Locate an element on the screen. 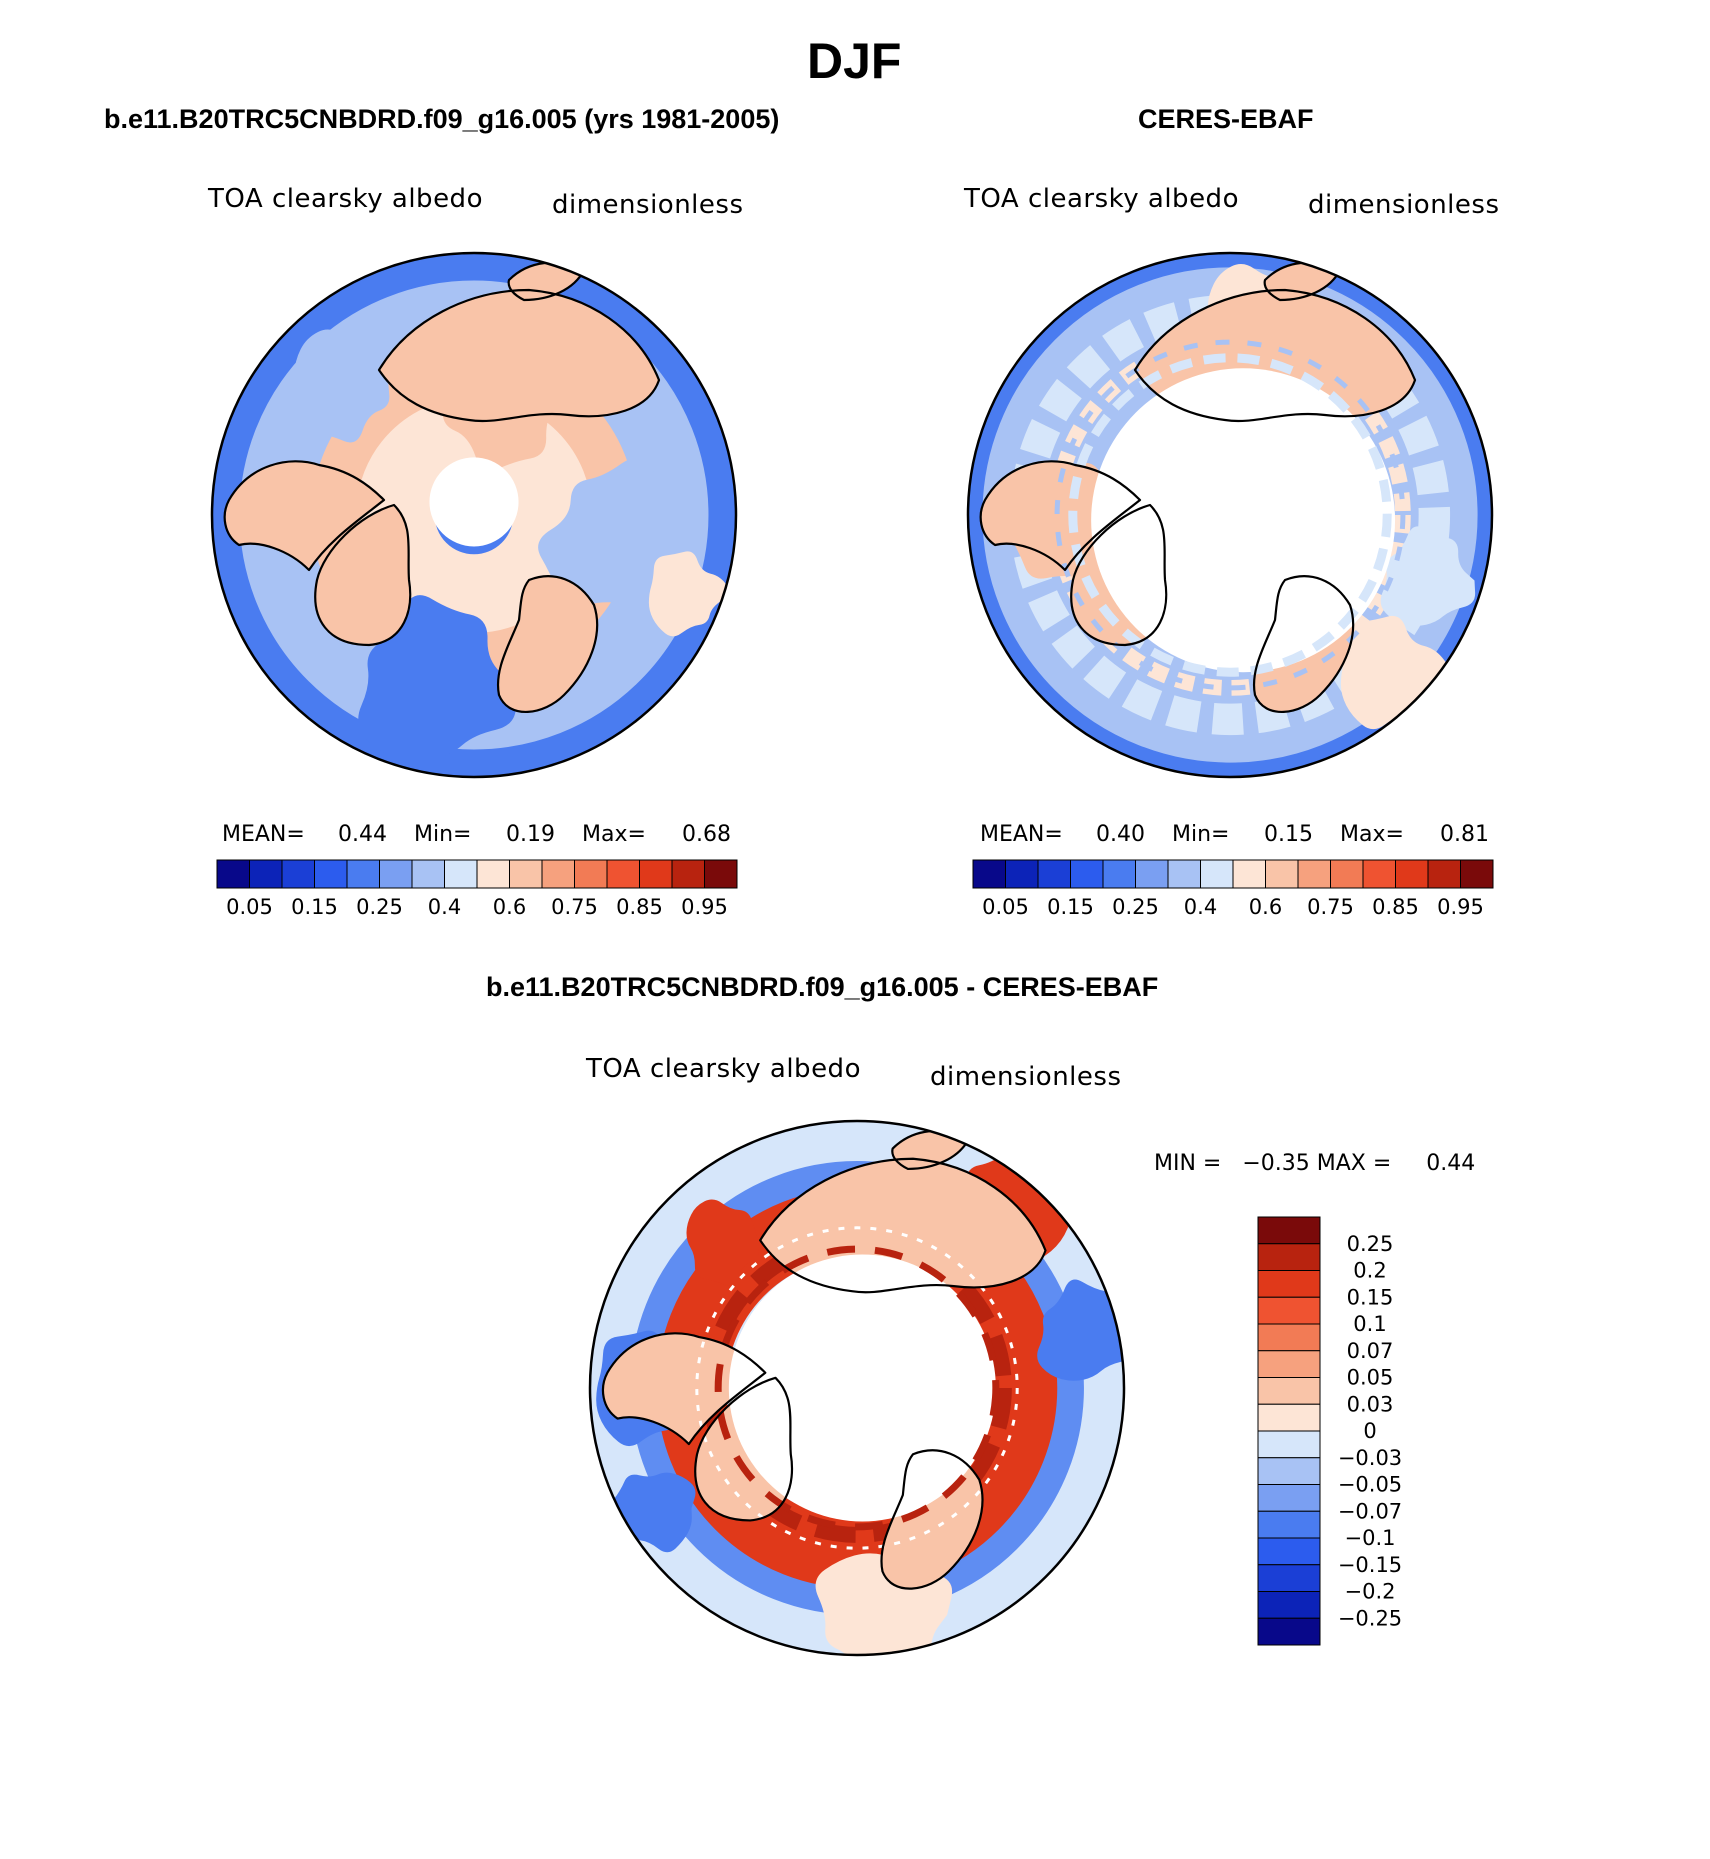 The width and height of the screenshot is (1710, 1859). panel2-polar-map is located at coordinates (1230, 515).